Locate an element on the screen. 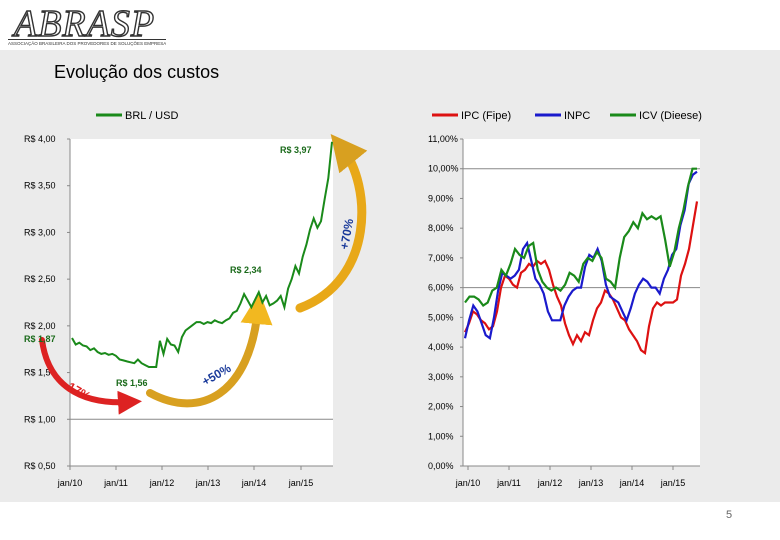 The width and height of the screenshot is (780, 540). annotation-plus70: +70% is located at coordinates (346, 233).